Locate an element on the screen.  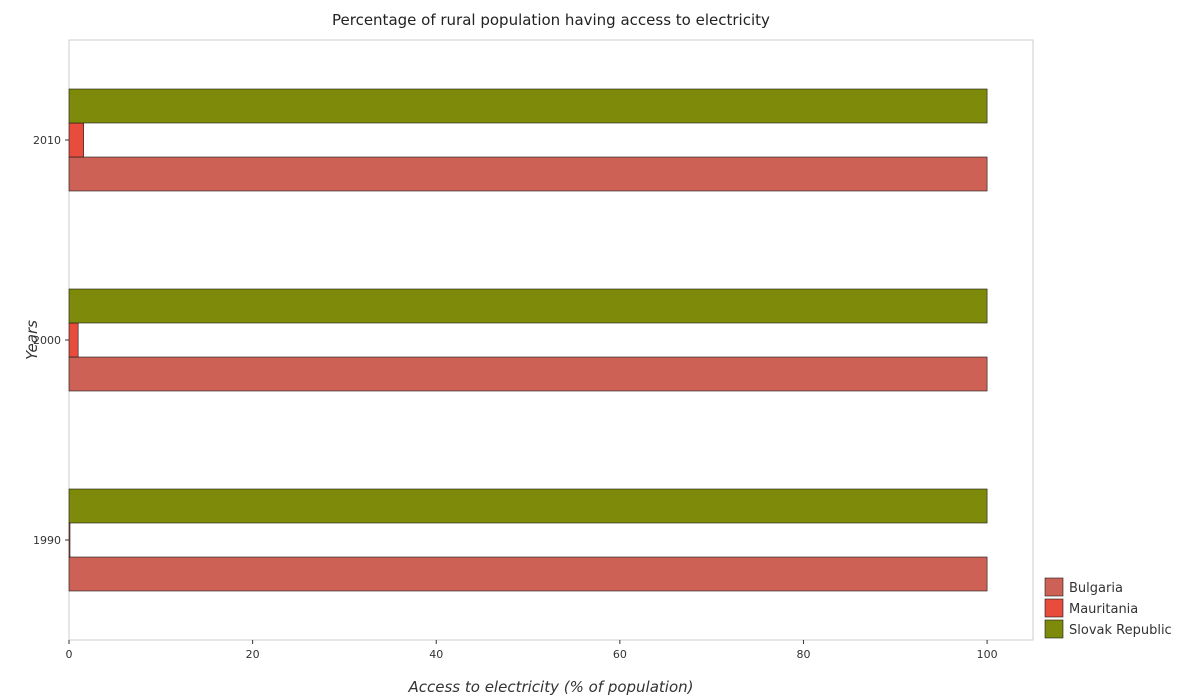
x-tick-label: 0 is located at coordinates (69, 654).